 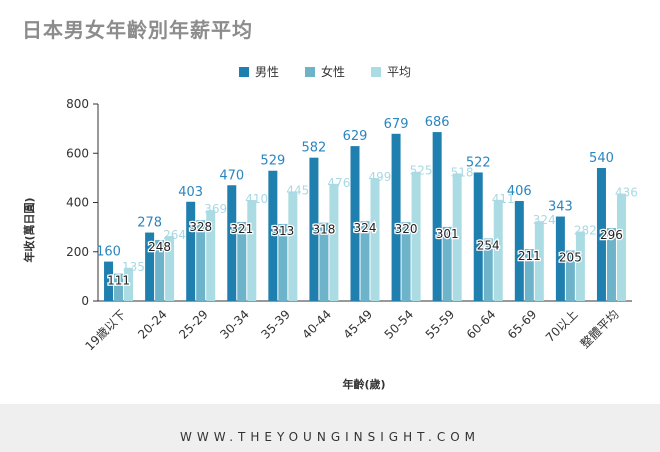 What do you see at coordinates (396, 124) in the screenshot?
I see `data-label: 679` at bounding box center [396, 124].